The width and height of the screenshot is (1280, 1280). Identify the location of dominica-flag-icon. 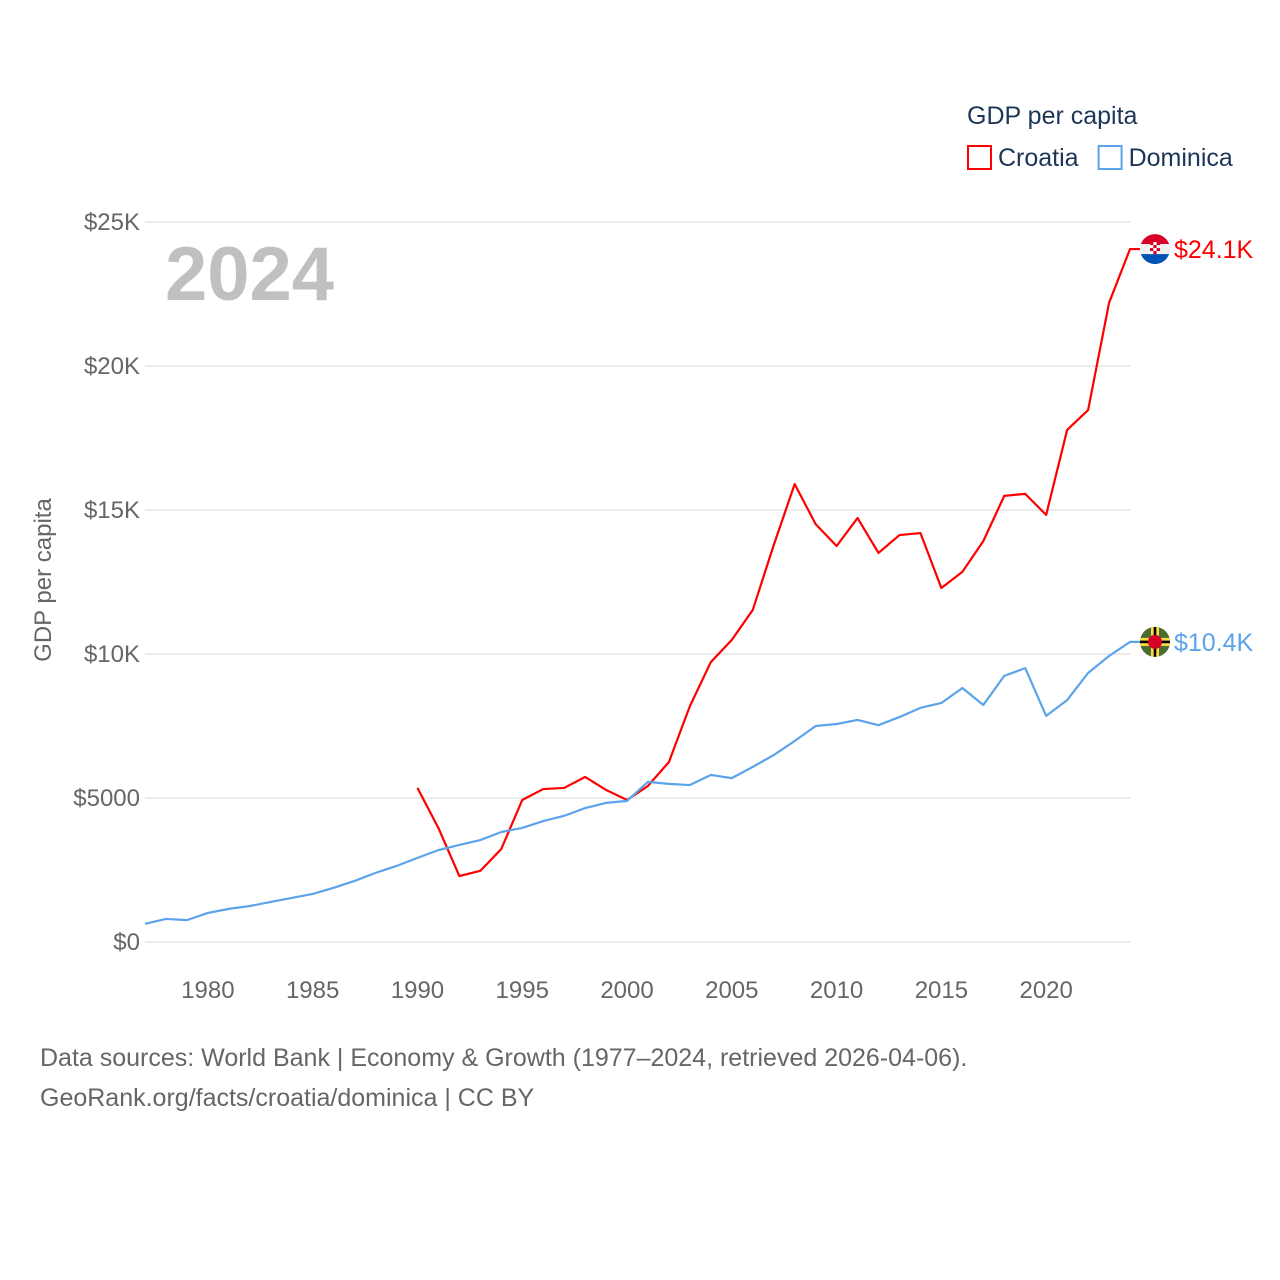
(1155, 641).